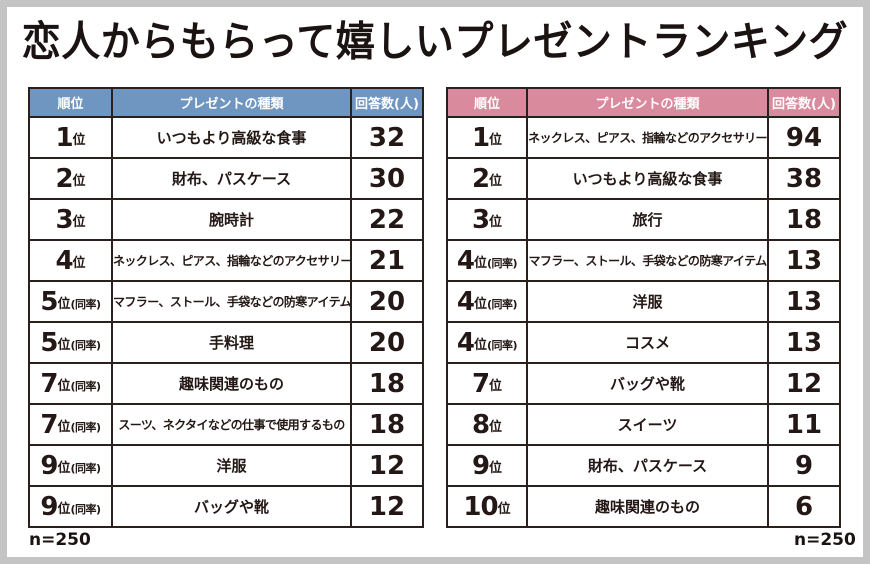 This screenshot has height=564, width=870. What do you see at coordinates (643, 301) in the screenshot?
I see `table-row: 4位(同率) 洋服 13` at bounding box center [643, 301].